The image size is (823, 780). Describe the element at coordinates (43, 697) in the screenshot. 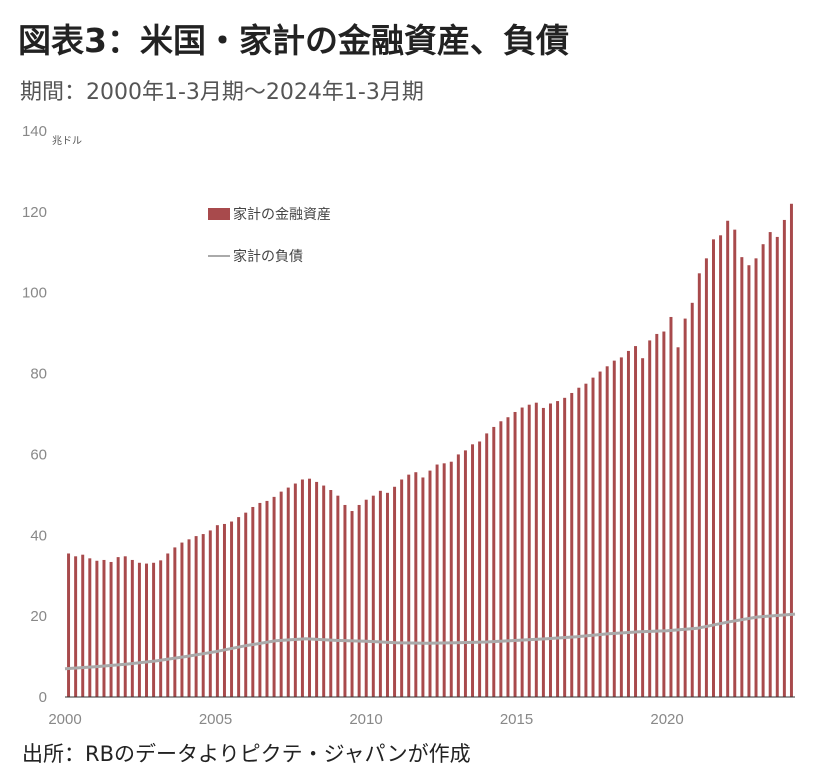

I see `y-tick-label: 0` at that location.